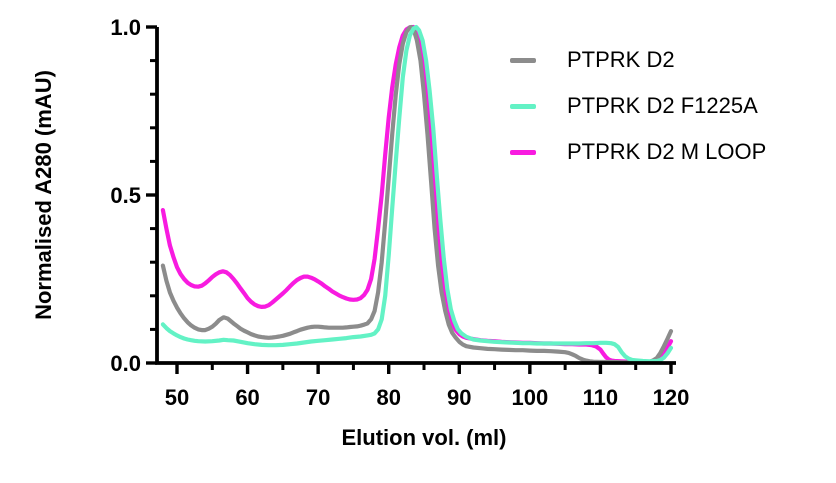 The width and height of the screenshot is (836, 483). I want to click on legend-item-ptprk-d2: PTPRK D2, so click(638, 60).